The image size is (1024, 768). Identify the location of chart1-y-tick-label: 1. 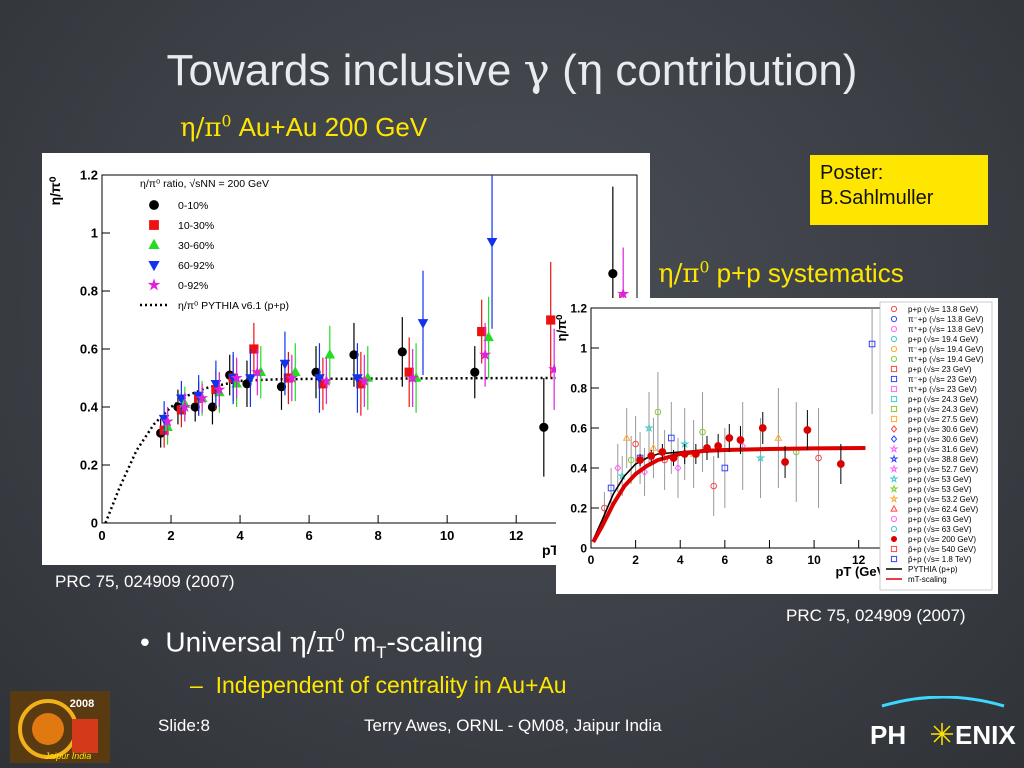
(94, 233).